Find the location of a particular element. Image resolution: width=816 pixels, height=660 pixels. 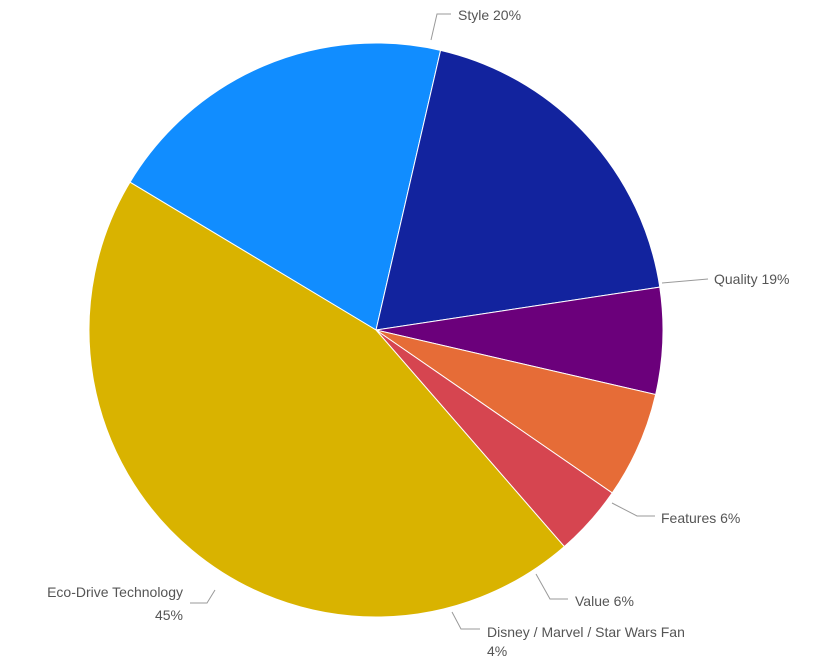

label-features: Features 6% is located at coordinates (700, 518).